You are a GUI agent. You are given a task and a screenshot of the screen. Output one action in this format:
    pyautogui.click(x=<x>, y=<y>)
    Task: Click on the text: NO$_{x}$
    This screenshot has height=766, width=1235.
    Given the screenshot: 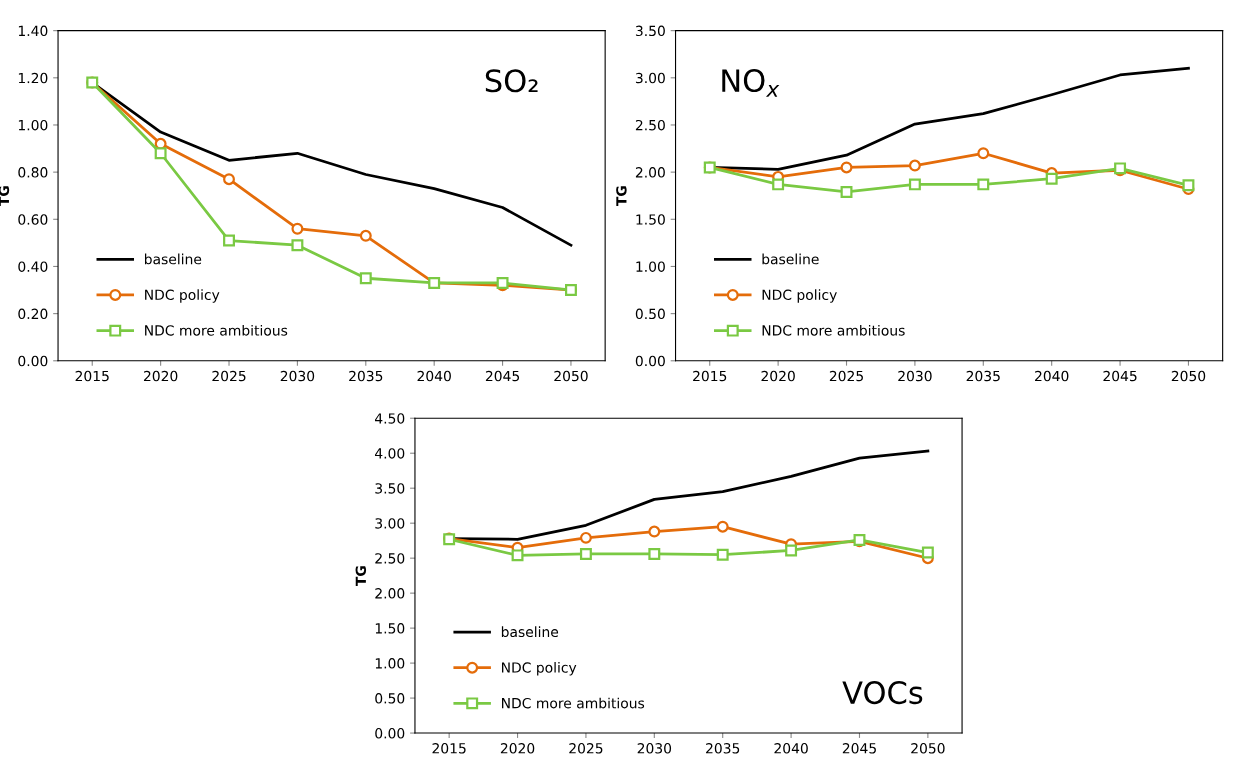 What is the action you would take?
    pyautogui.click(x=751, y=82)
    